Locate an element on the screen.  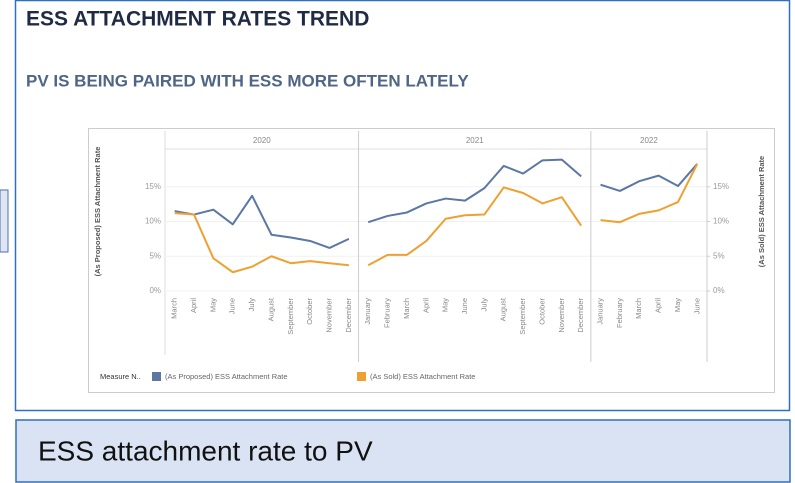
y2-tick-label: 5% is located at coordinates (719, 255).